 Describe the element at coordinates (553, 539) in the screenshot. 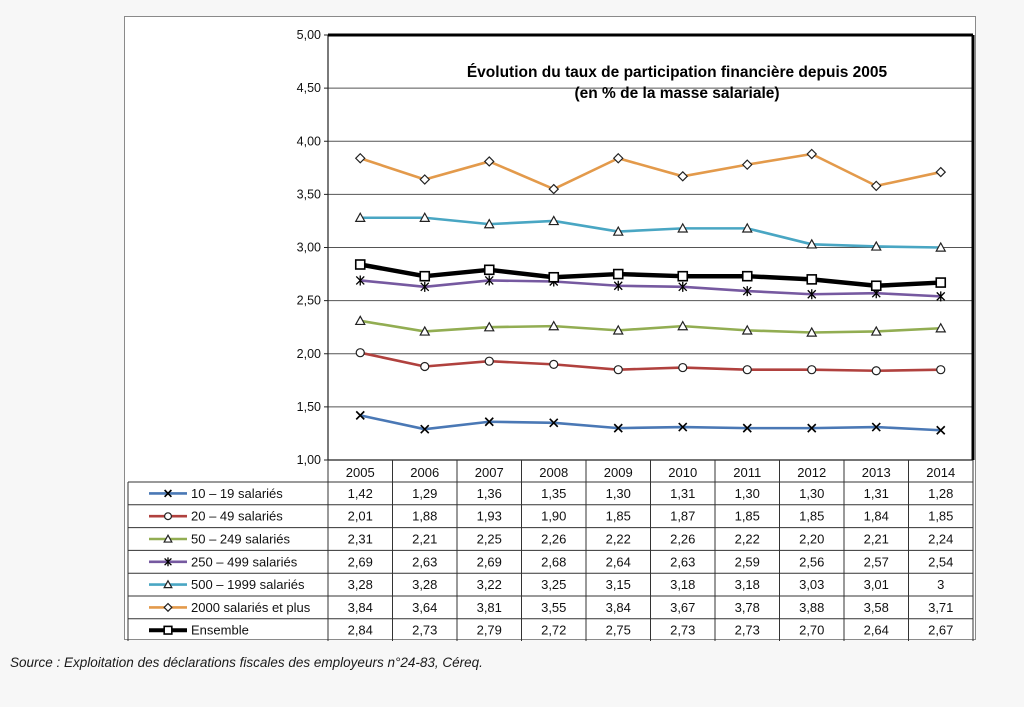

I see `table-value: 2,26` at that location.